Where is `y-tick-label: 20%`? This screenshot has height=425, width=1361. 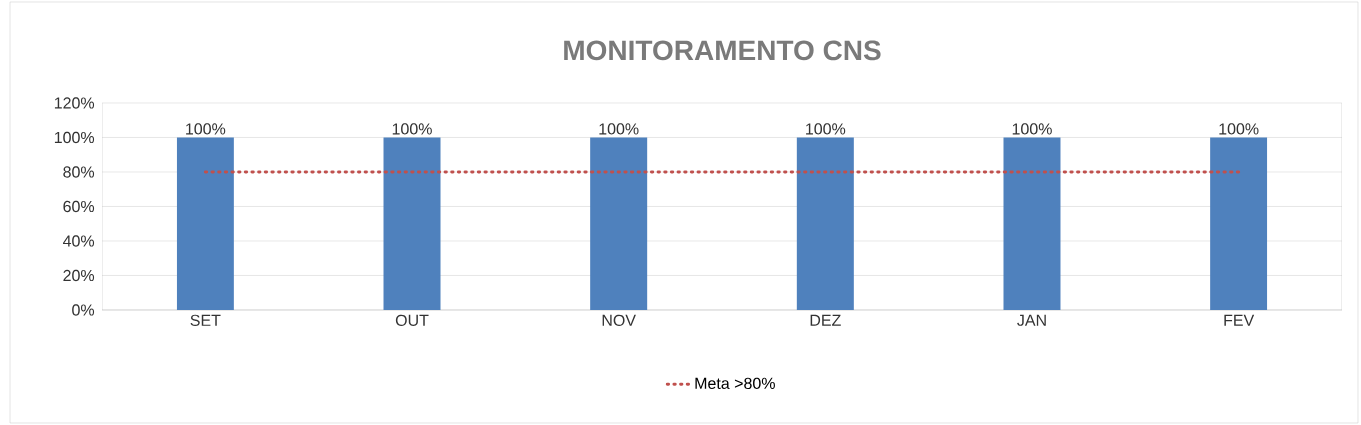 y-tick-label: 20% is located at coordinates (79, 275).